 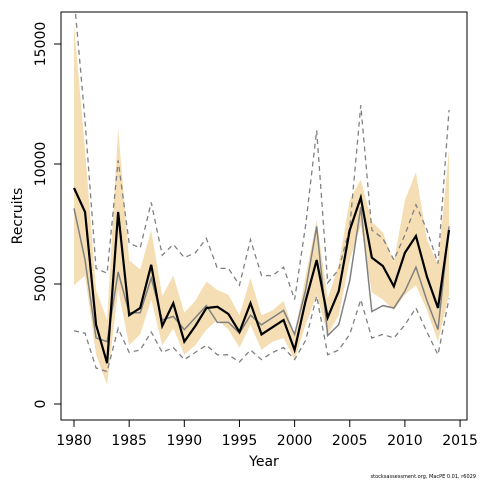 I want to click on x-tick-label: 1980, so click(x=74, y=441).